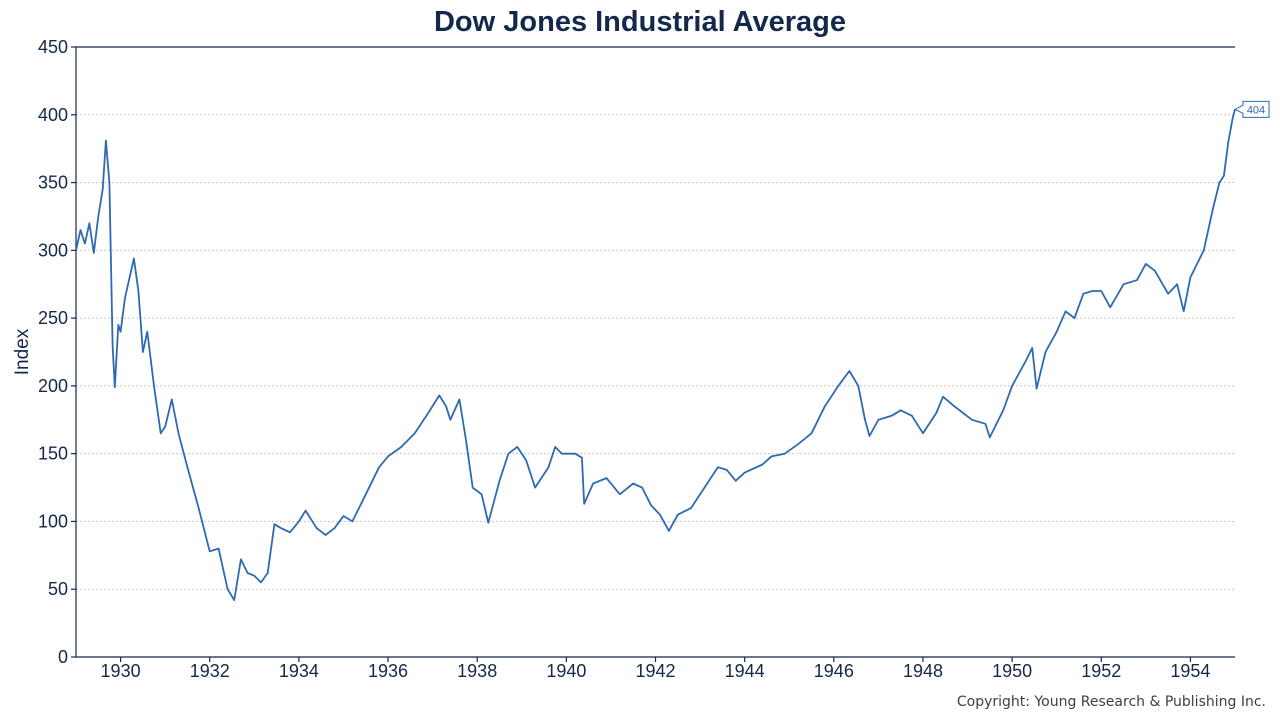 The image size is (1280, 720). I want to click on y-tick-label-0: 0, so click(63, 657).